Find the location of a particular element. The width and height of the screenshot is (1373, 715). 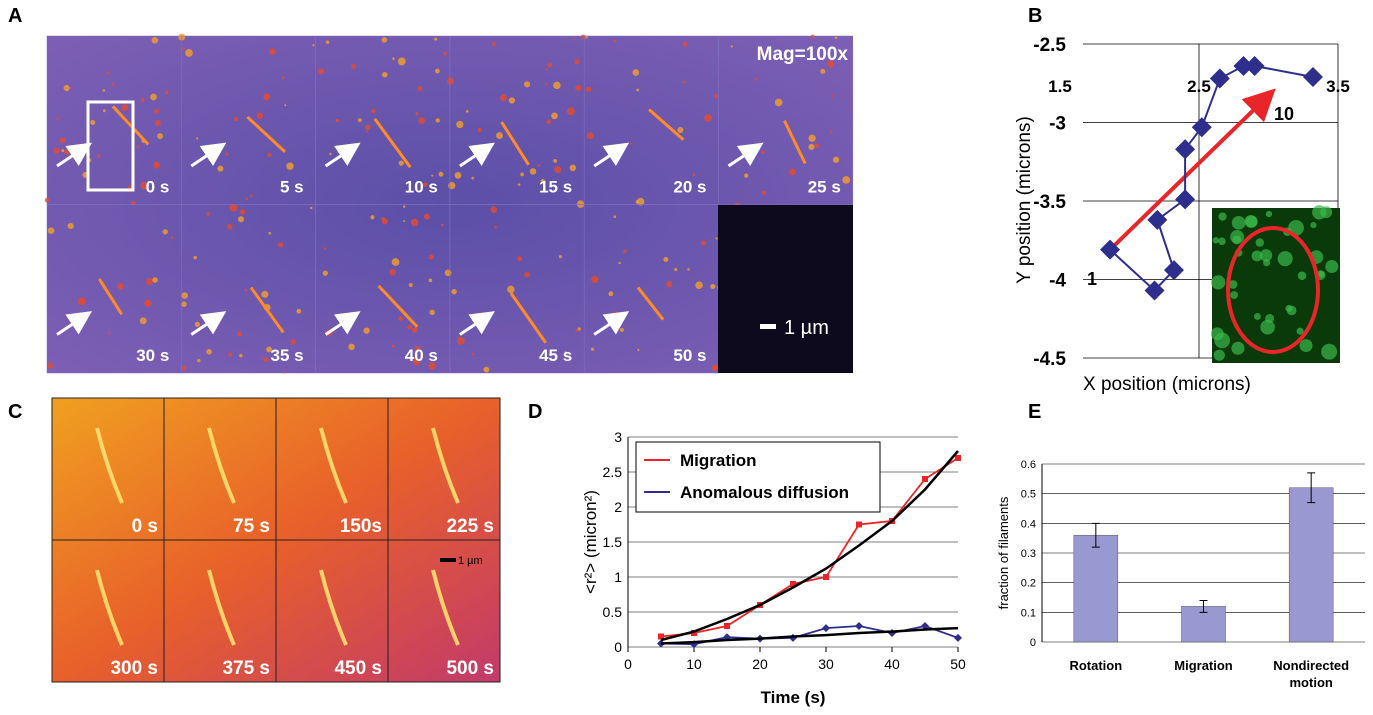

time-label: 20 s is located at coordinates (689, 187).